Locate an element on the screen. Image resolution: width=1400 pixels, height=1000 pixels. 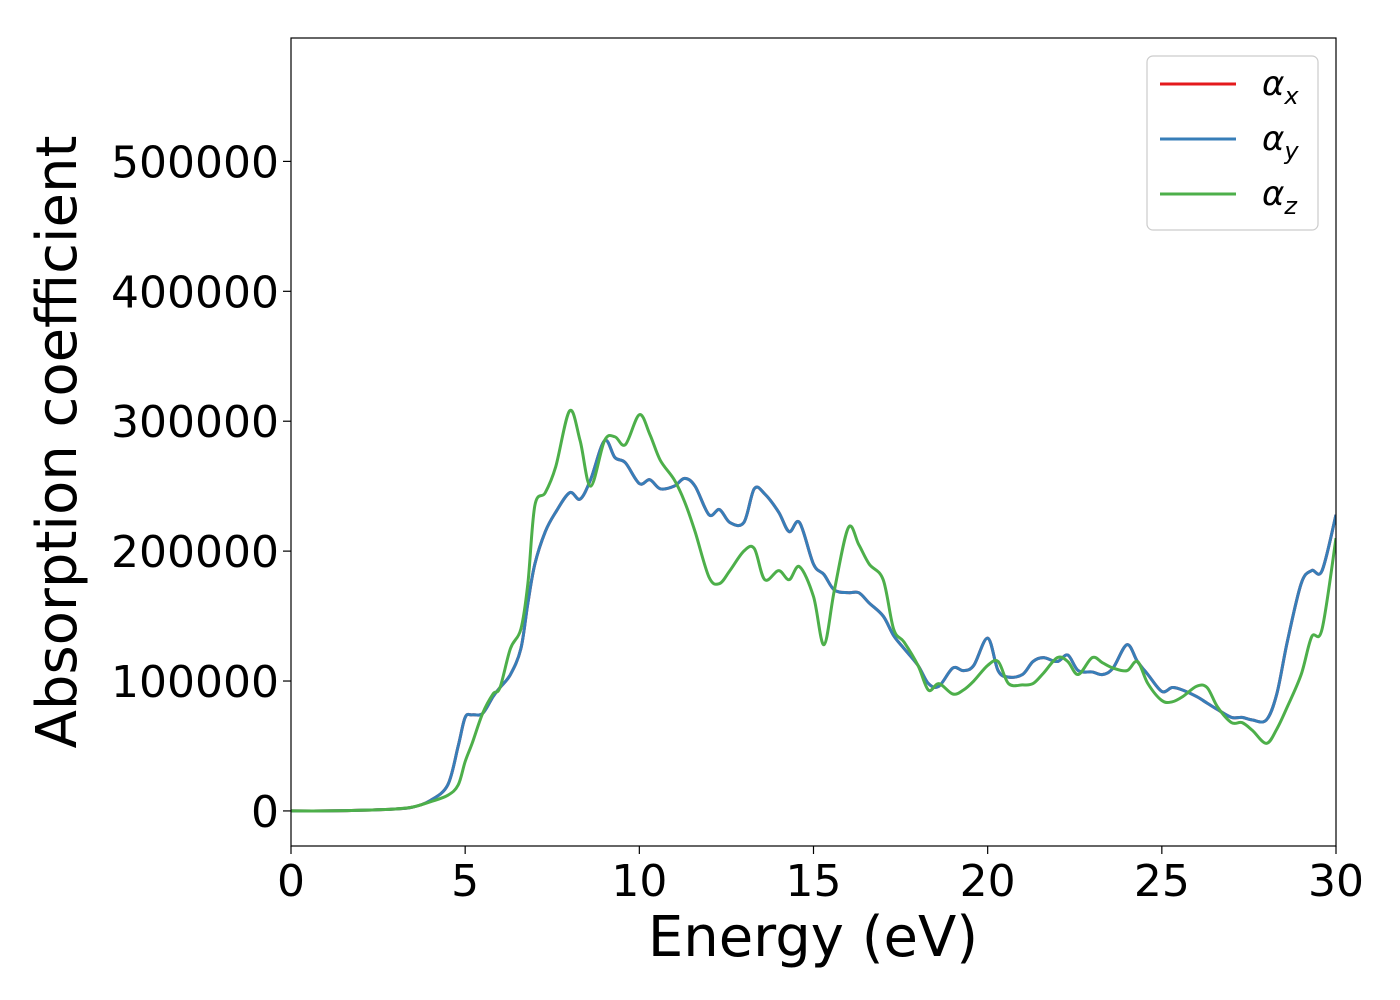
y-tick-label: 0 is located at coordinates (265, 812).